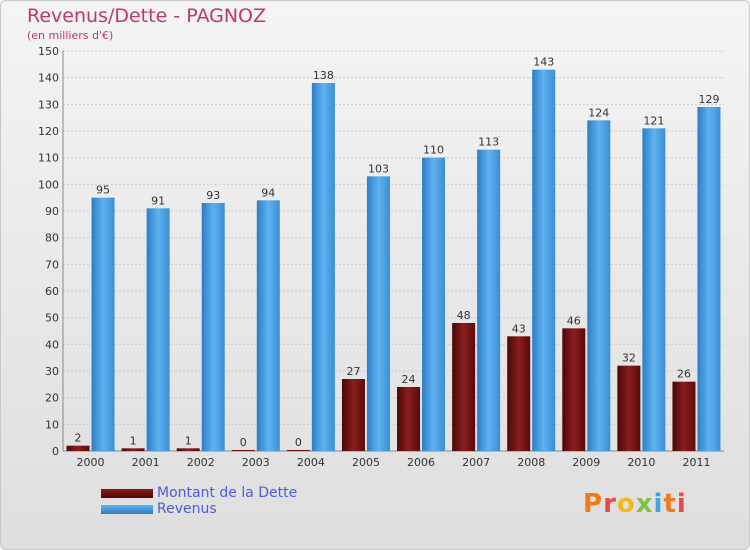  What do you see at coordinates (598, 112) in the screenshot?
I see `data-label-revenue: 124` at bounding box center [598, 112].